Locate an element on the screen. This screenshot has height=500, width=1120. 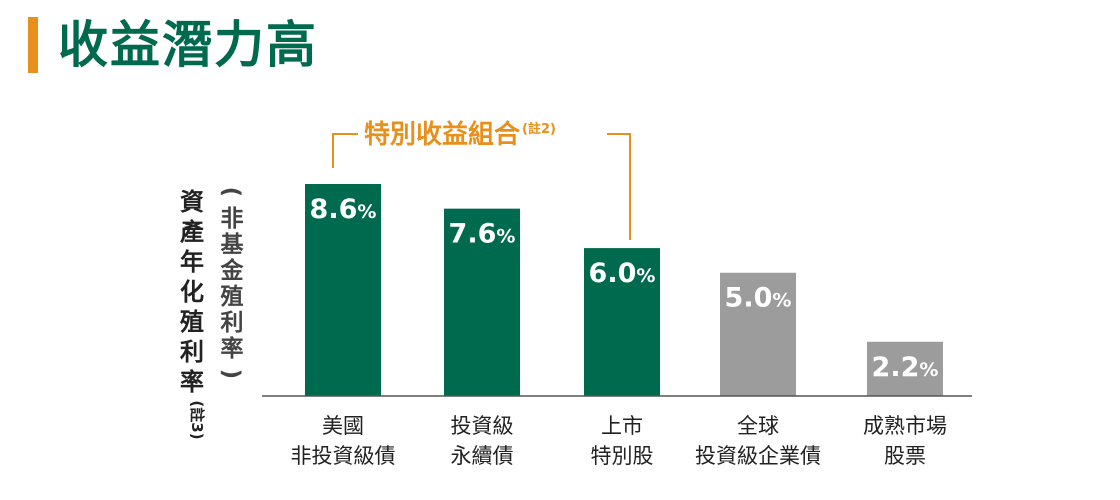
svg-text: 化 is located at coordinates (192, 292).